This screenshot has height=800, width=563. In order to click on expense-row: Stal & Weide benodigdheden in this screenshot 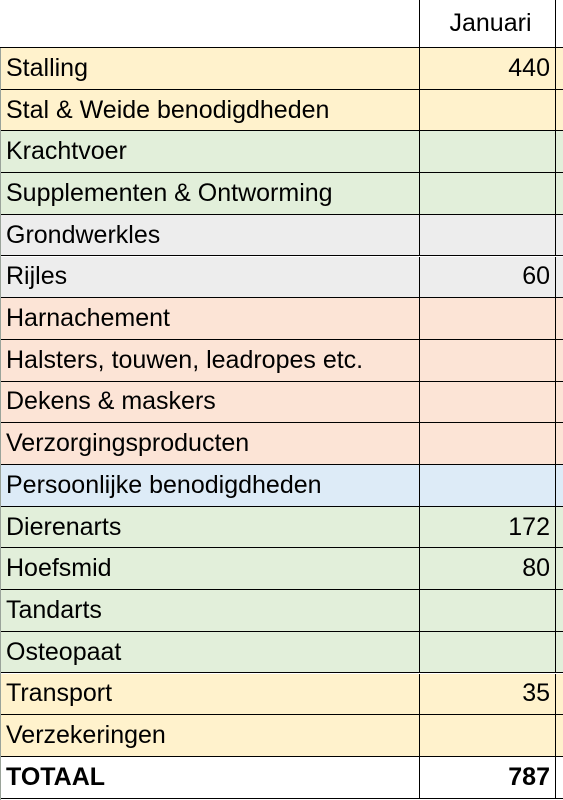, I will do `click(281, 110)`.